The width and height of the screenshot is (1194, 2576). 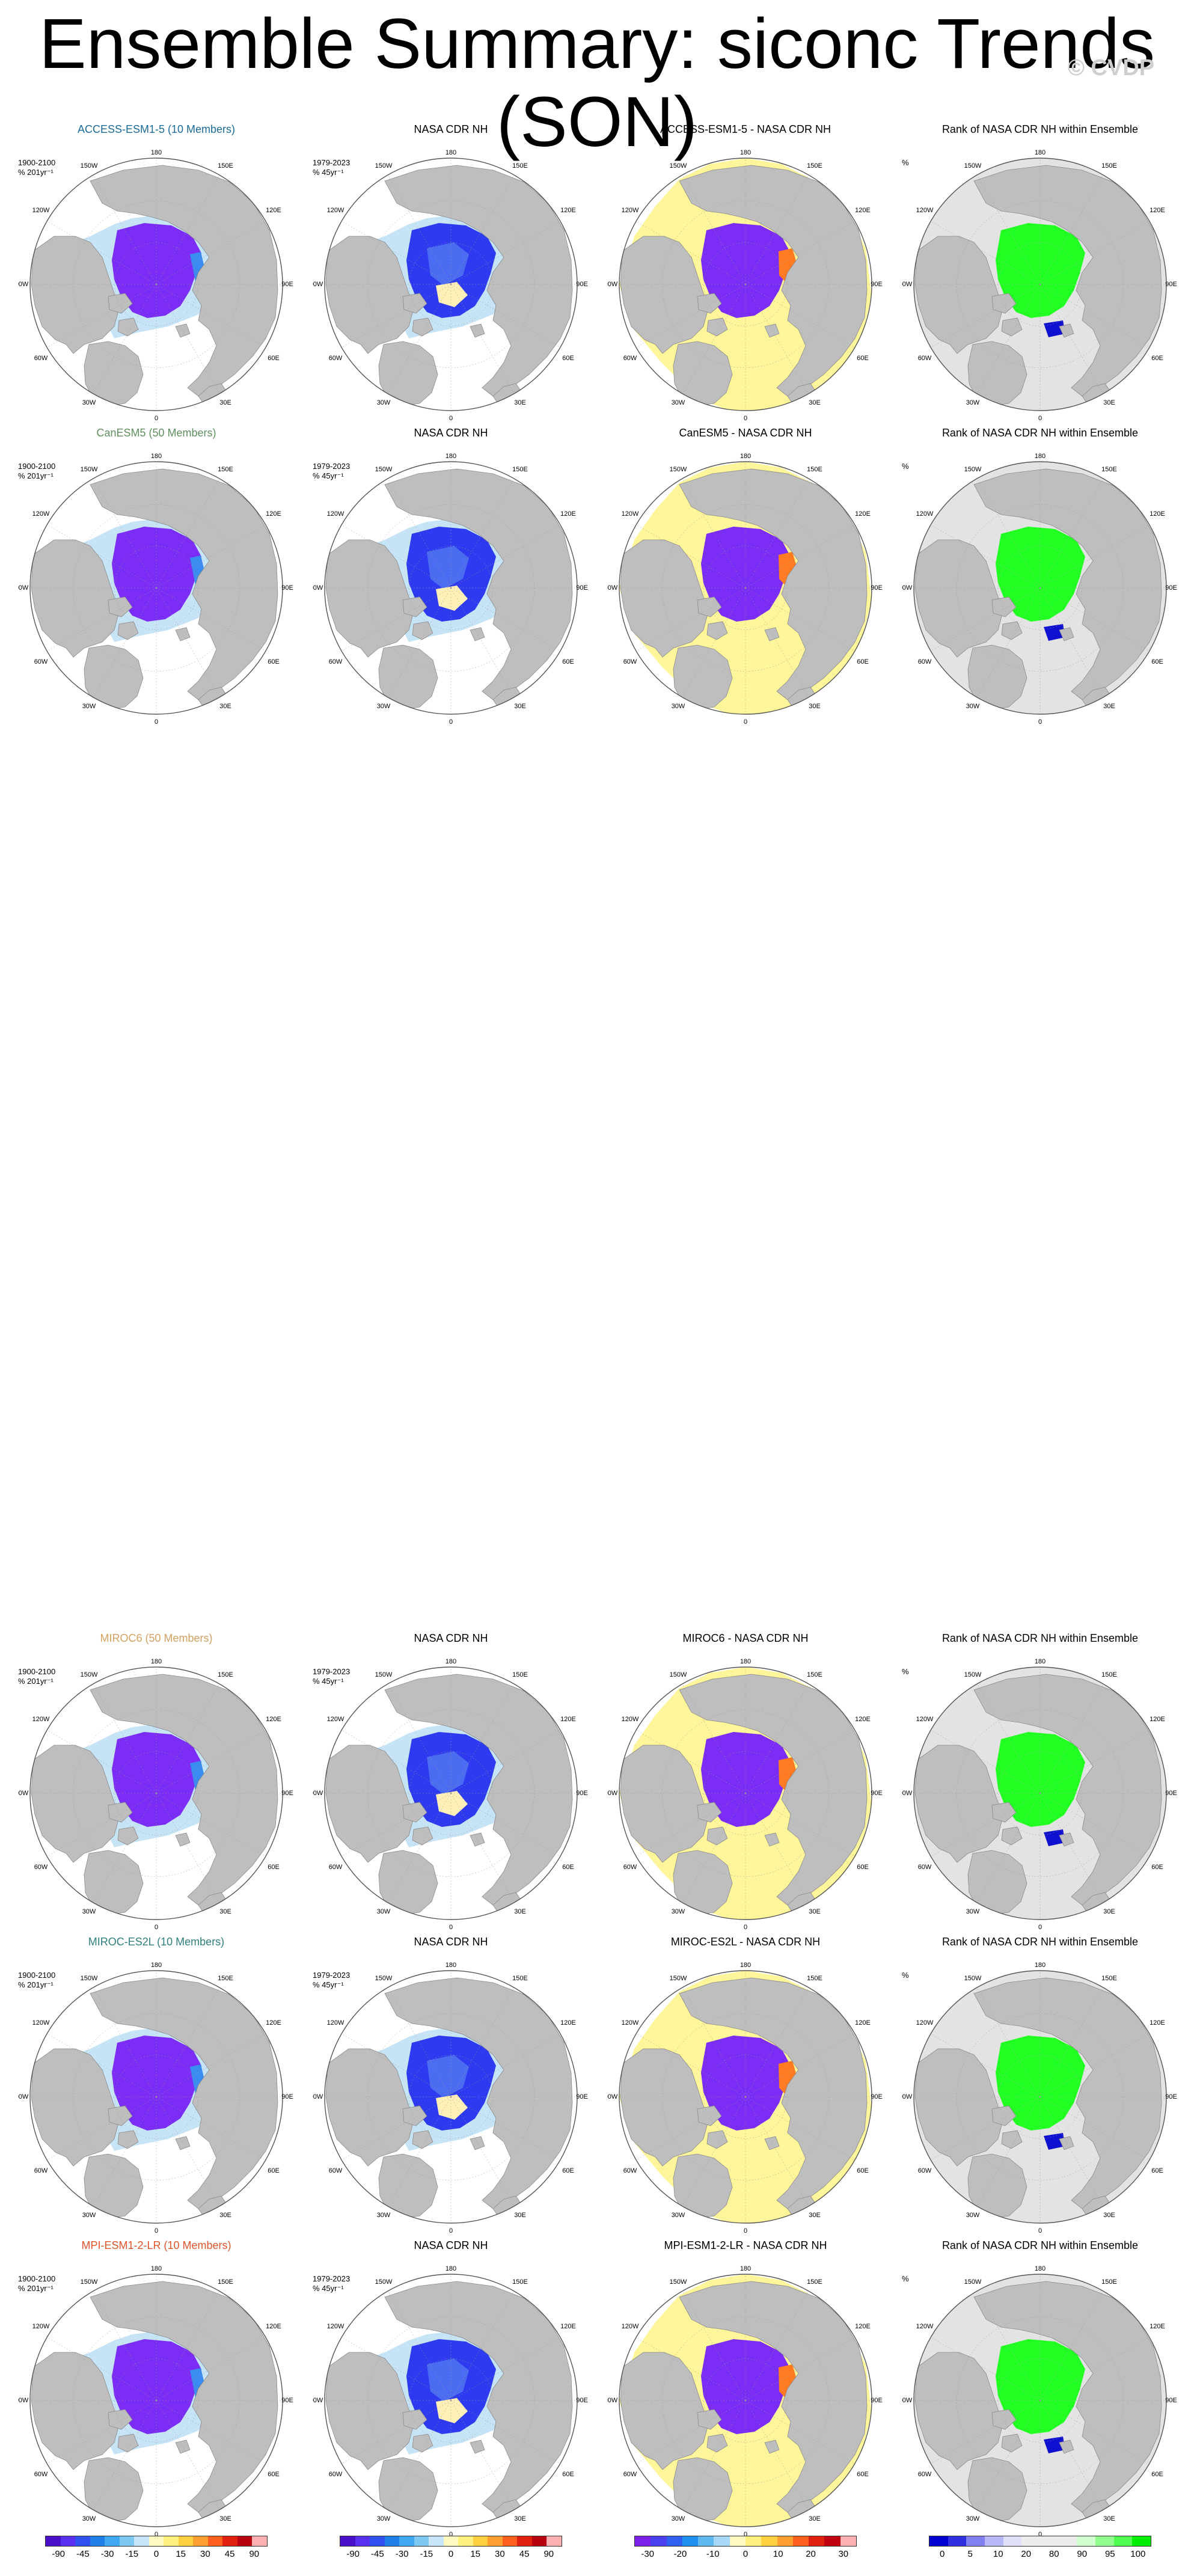 What do you see at coordinates (905, 1975) in the screenshot?
I see `panel-annotation: %` at bounding box center [905, 1975].